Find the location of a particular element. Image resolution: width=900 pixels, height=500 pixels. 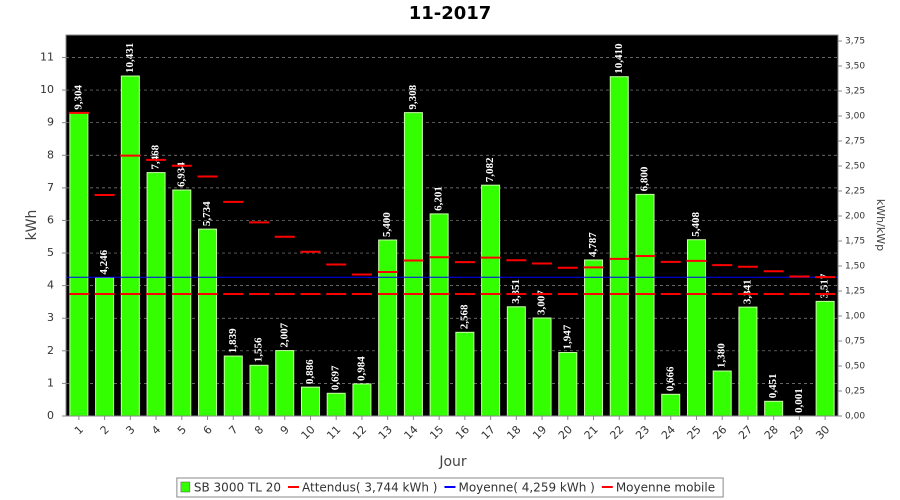

x-tick-label: 26 is located at coordinates (719, 432).